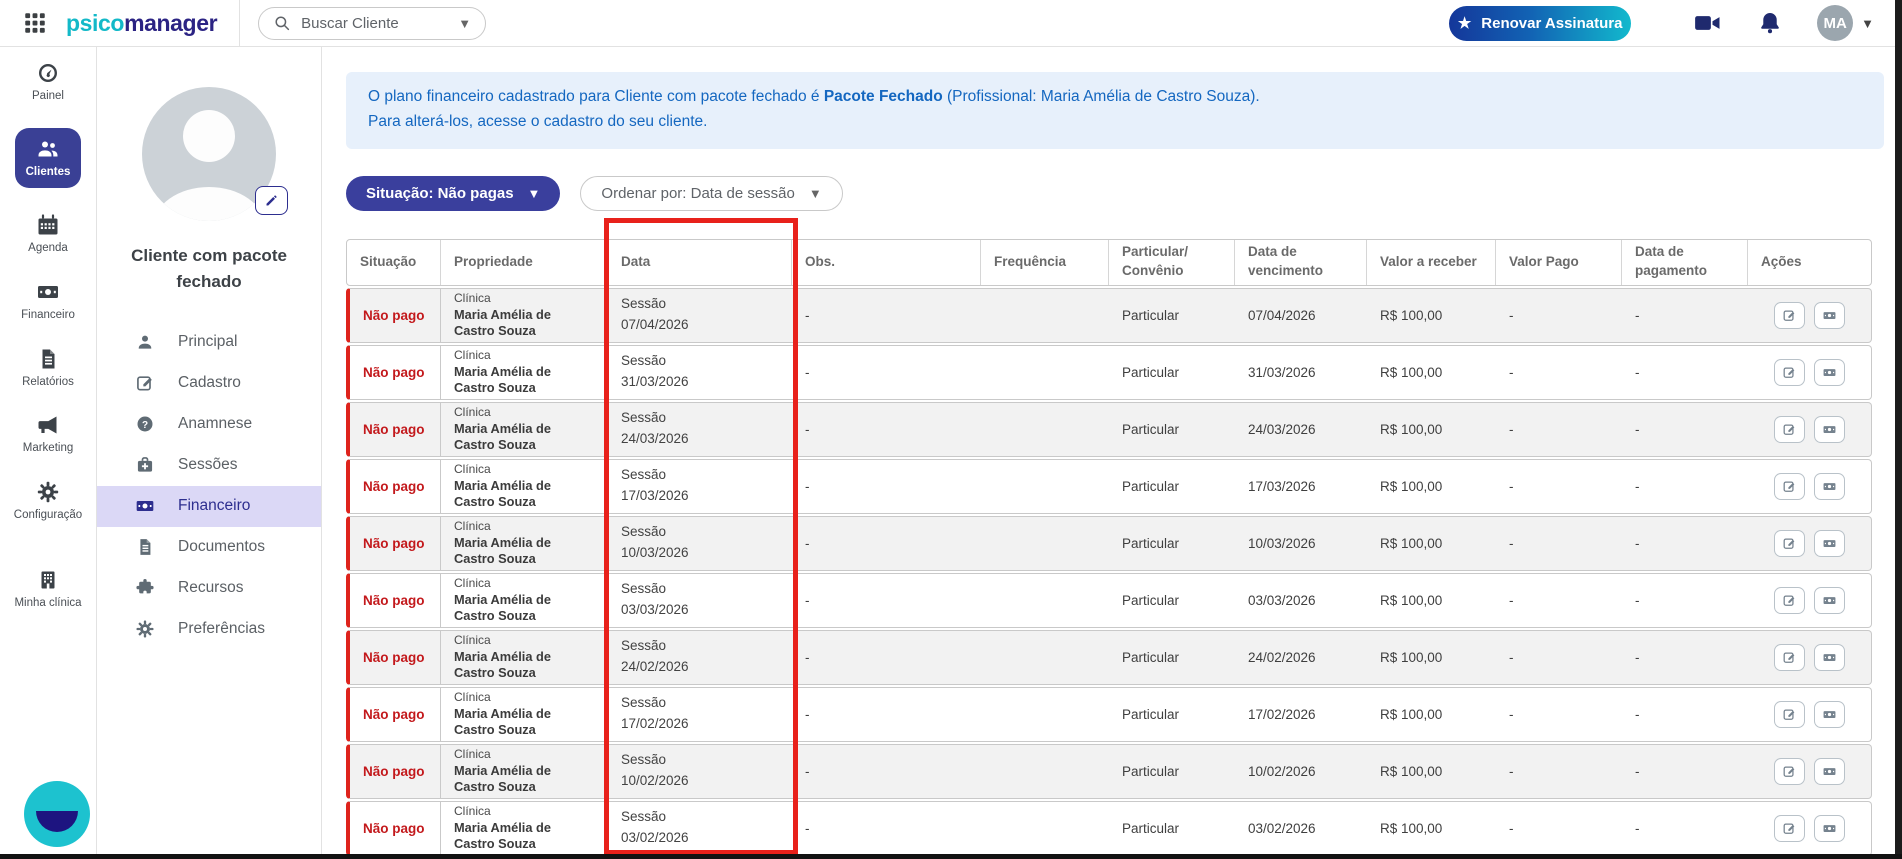  I want to click on client-menu-item-principal: Principal, so click(209, 342).